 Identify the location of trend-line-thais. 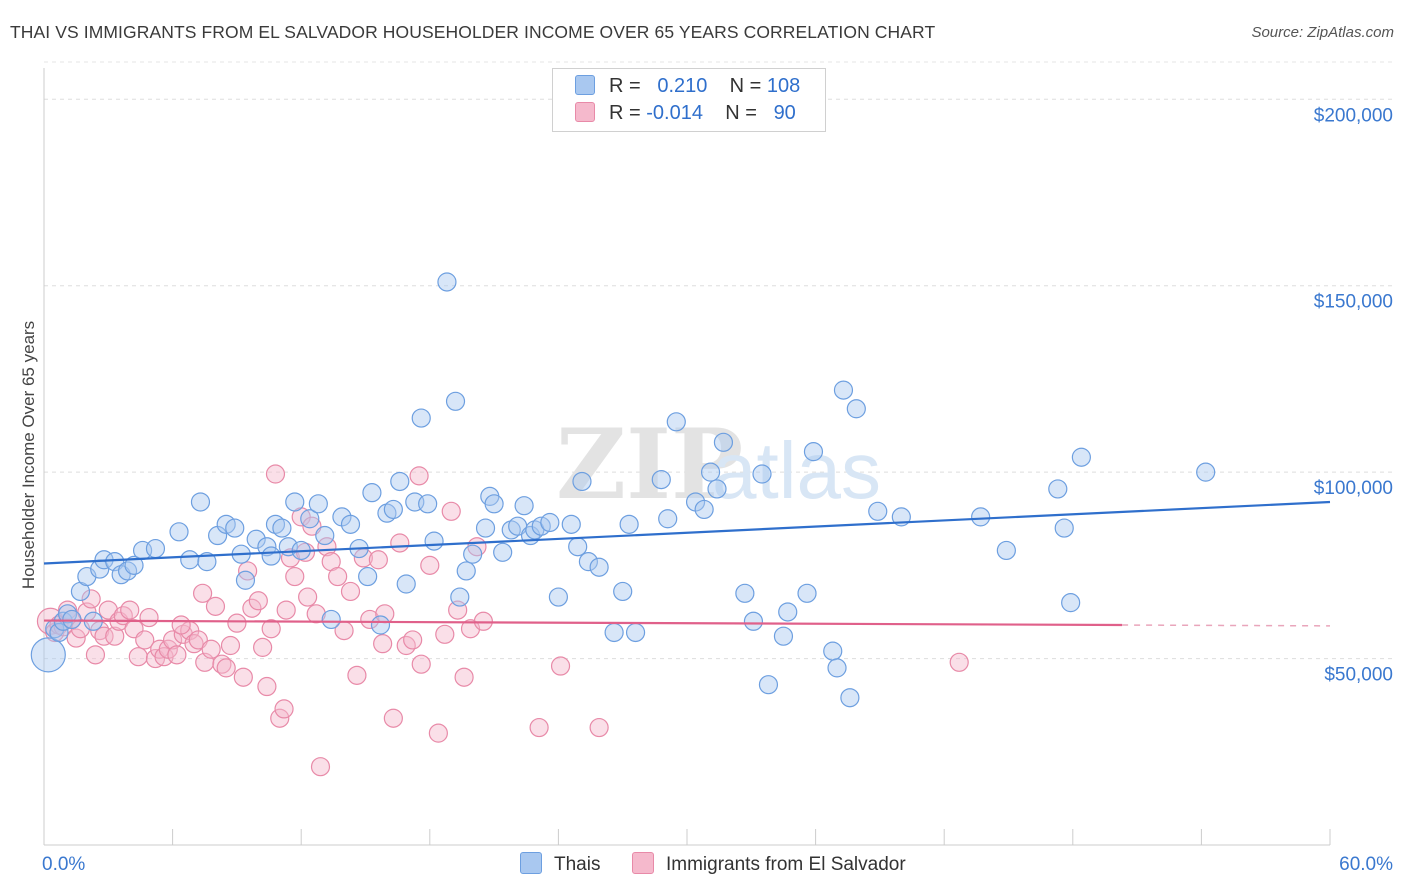
(687, 532).